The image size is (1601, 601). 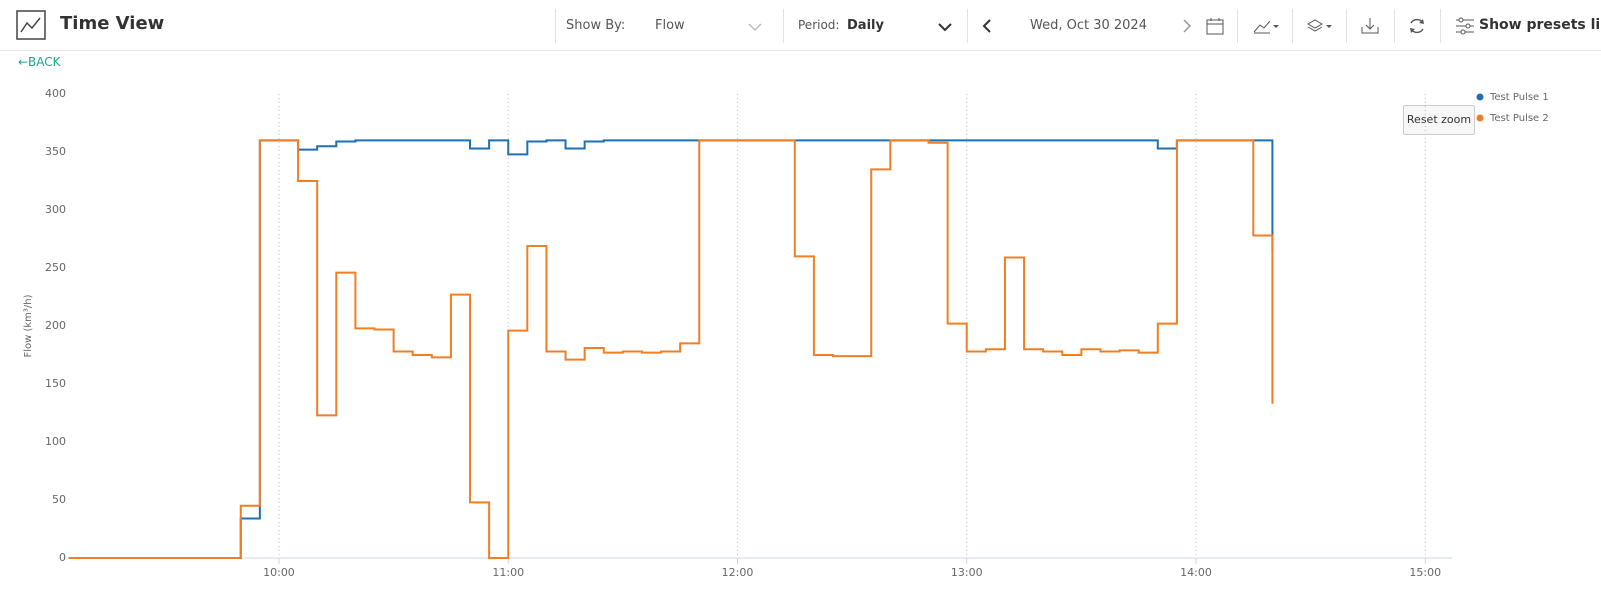 What do you see at coordinates (670, 25) in the screenshot?
I see `show-by-select: Flow` at bounding box center [670, 25].